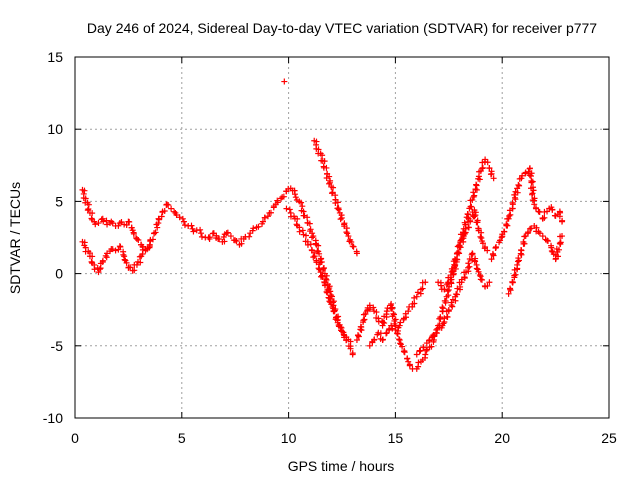 The image size is (640, 480). What do you see at coordinates (182, 438) in the screenshot?
I see `x-tick-label: 5` at bounding box center [182, 438].